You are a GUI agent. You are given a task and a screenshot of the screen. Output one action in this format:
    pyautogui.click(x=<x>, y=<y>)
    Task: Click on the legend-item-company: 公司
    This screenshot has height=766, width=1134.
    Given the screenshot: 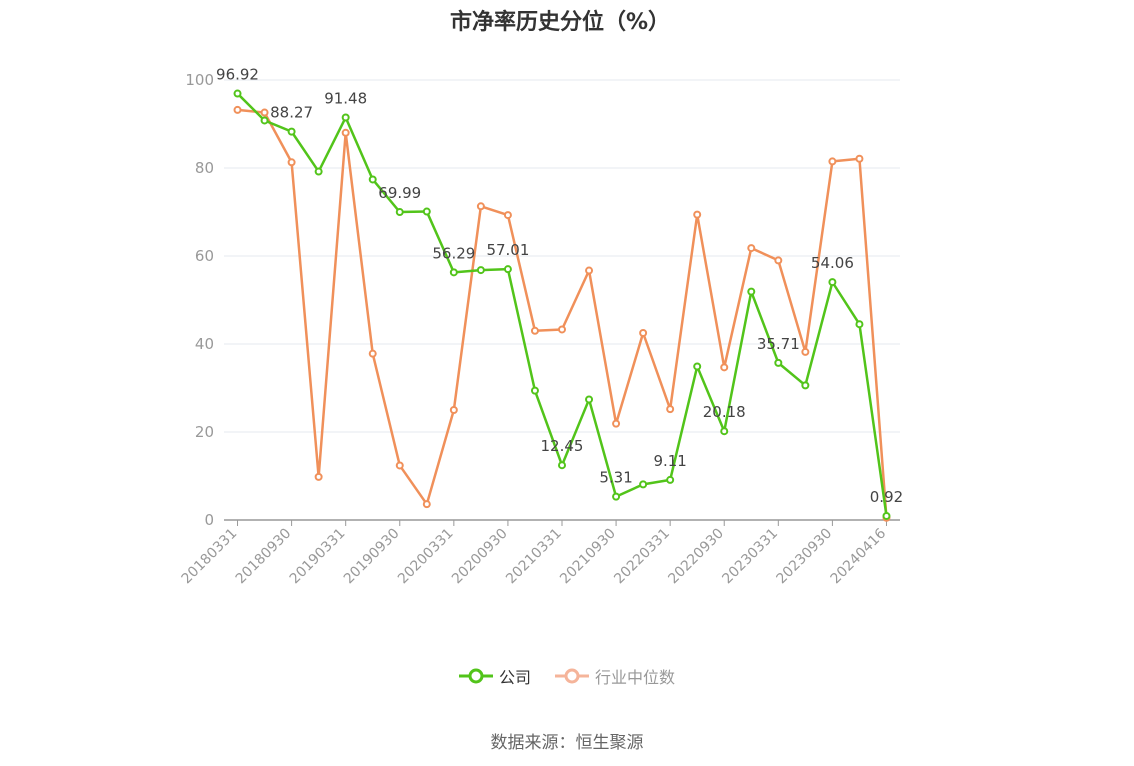 What is the action you would take?
    pyautogui.click(x=494, y=676)
    